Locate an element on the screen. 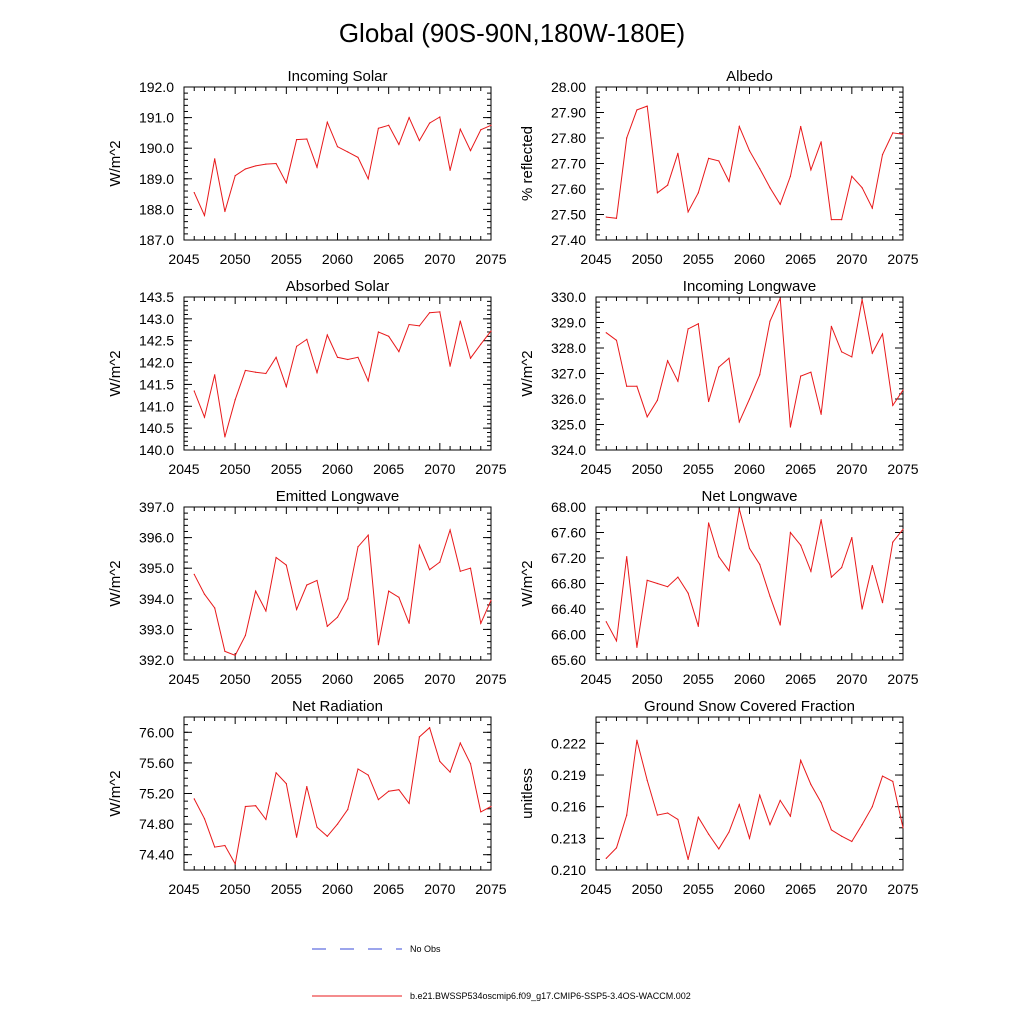  y-tick-label: 141.0 is located at coordinates (156, 406).